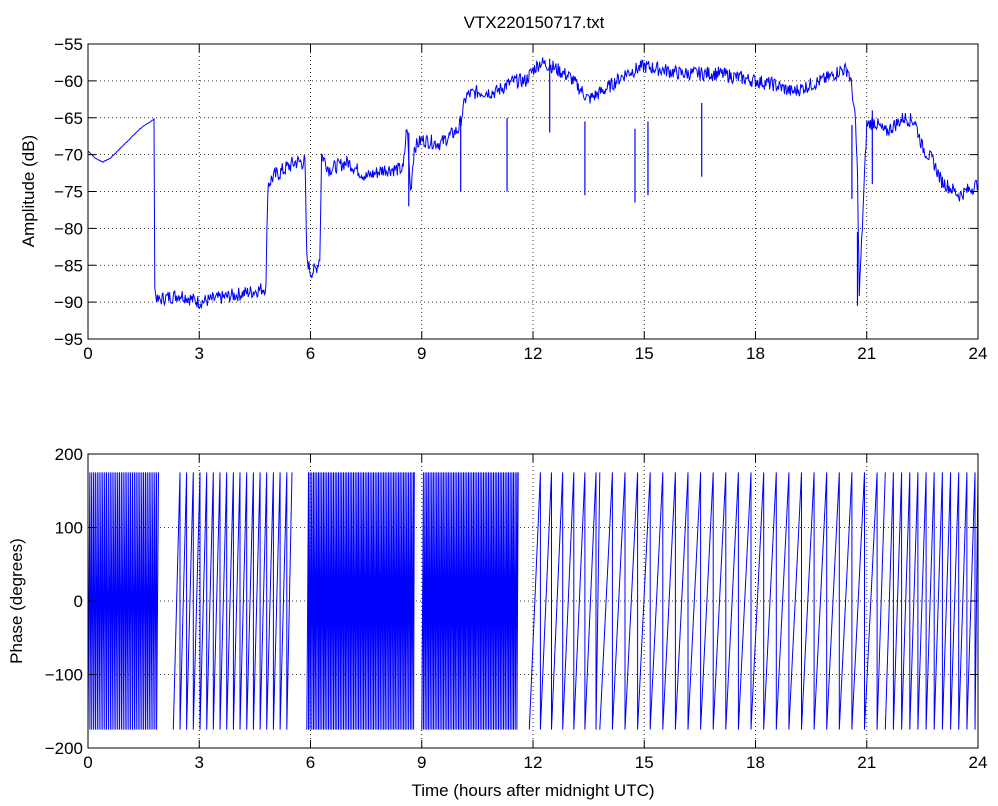  Describe the element at coordinates (16, 601) in the screenshot. I see `phase-ylabel: Phase (degrees)` at that location.